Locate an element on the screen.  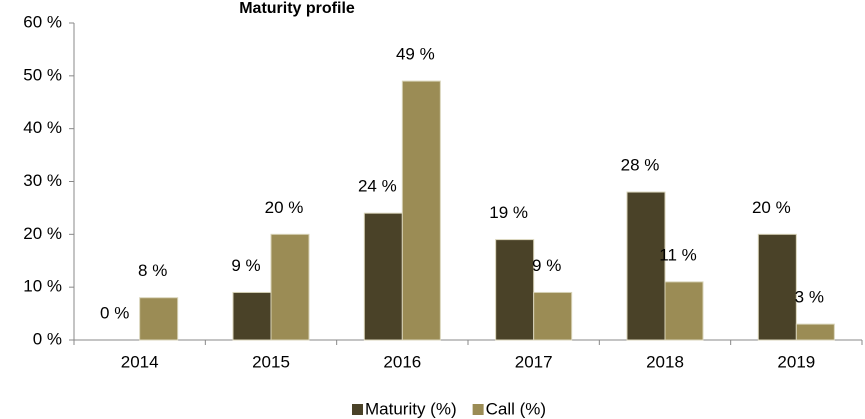
y-tick-label: 10 % is located at coordinates (42, 286).